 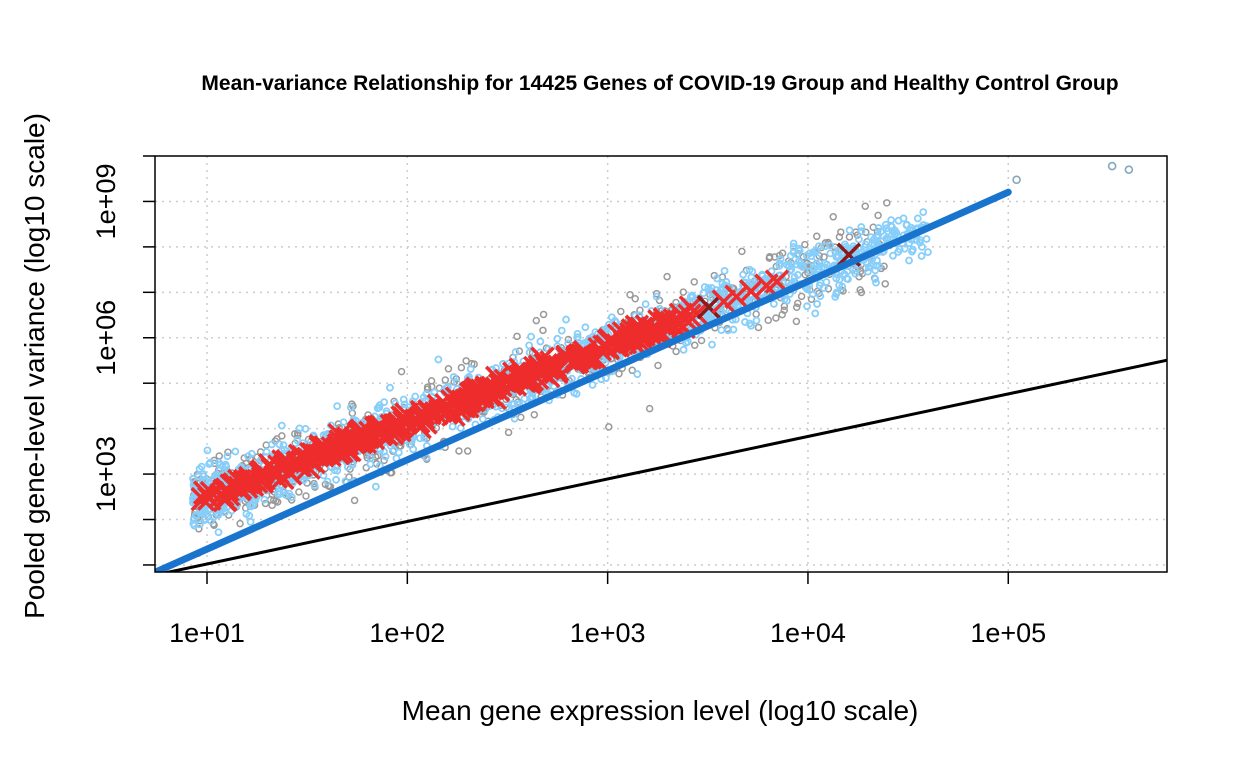 I want to click on y-axis: 1e+03 1e+06 1e+09, so click(x=123, y=360).